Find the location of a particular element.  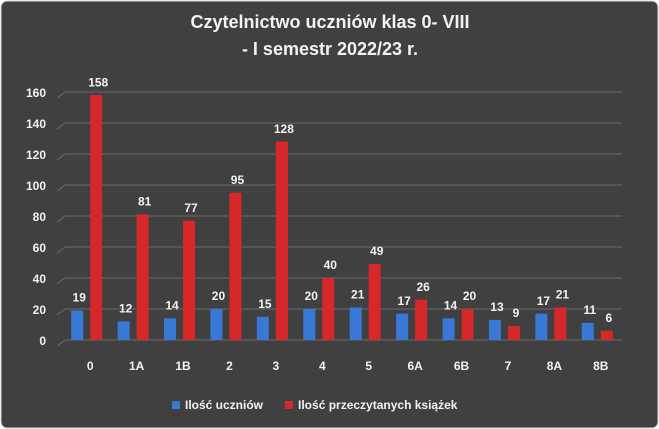

x-tick-label: 1B is located at coordinates (183, 366).